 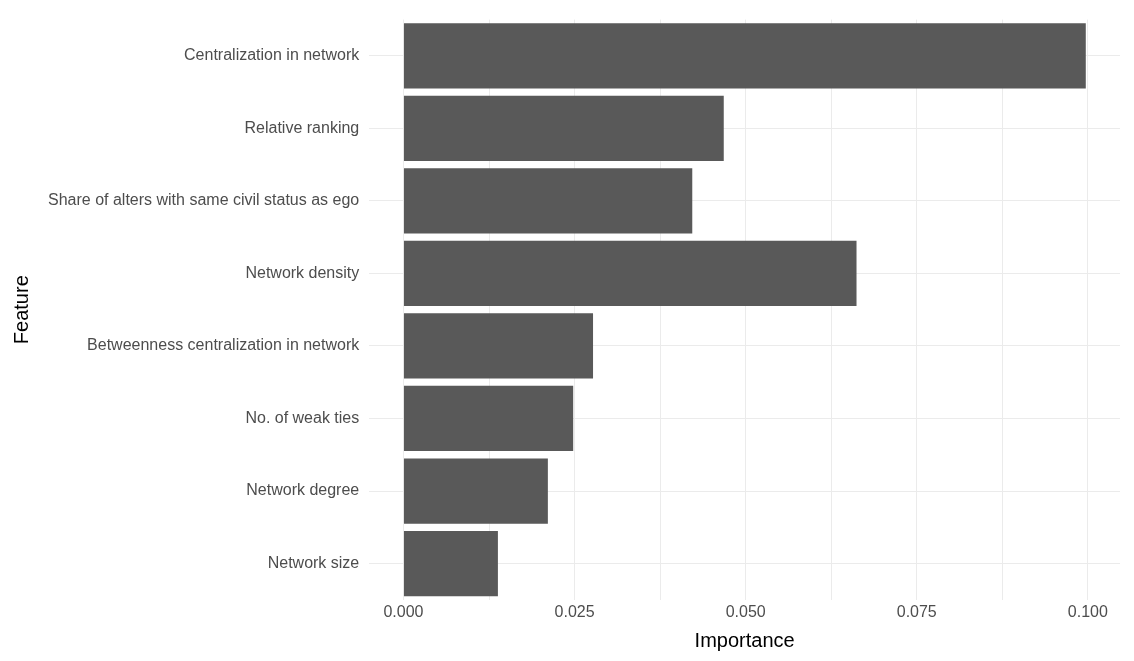 What do you see at coordinates (302, 417) in the screenshot?
I see `y-tick-label: No. of weak ties` at bounding box center [302, 417].